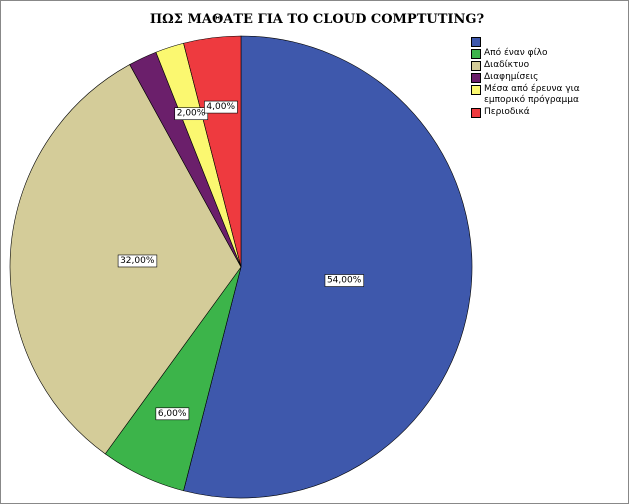  I want to click on legend-label: Περιοδικά, so click(507, 112).